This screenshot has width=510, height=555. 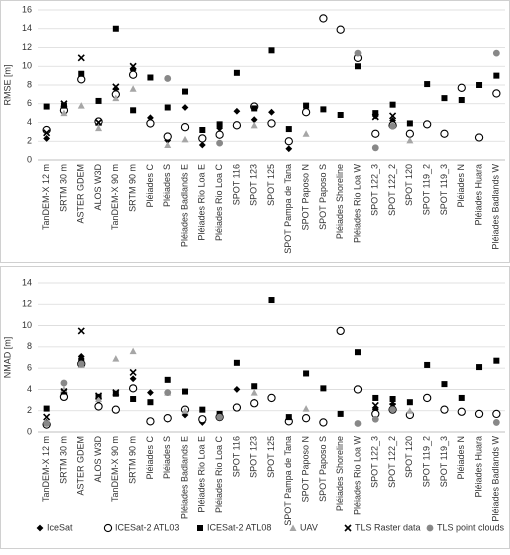 What do you see at coordinates (202, 202) in the screenshot?
I see `x-tick-label: Pléiades Rio Loa E` at bounding box center [202, 202].